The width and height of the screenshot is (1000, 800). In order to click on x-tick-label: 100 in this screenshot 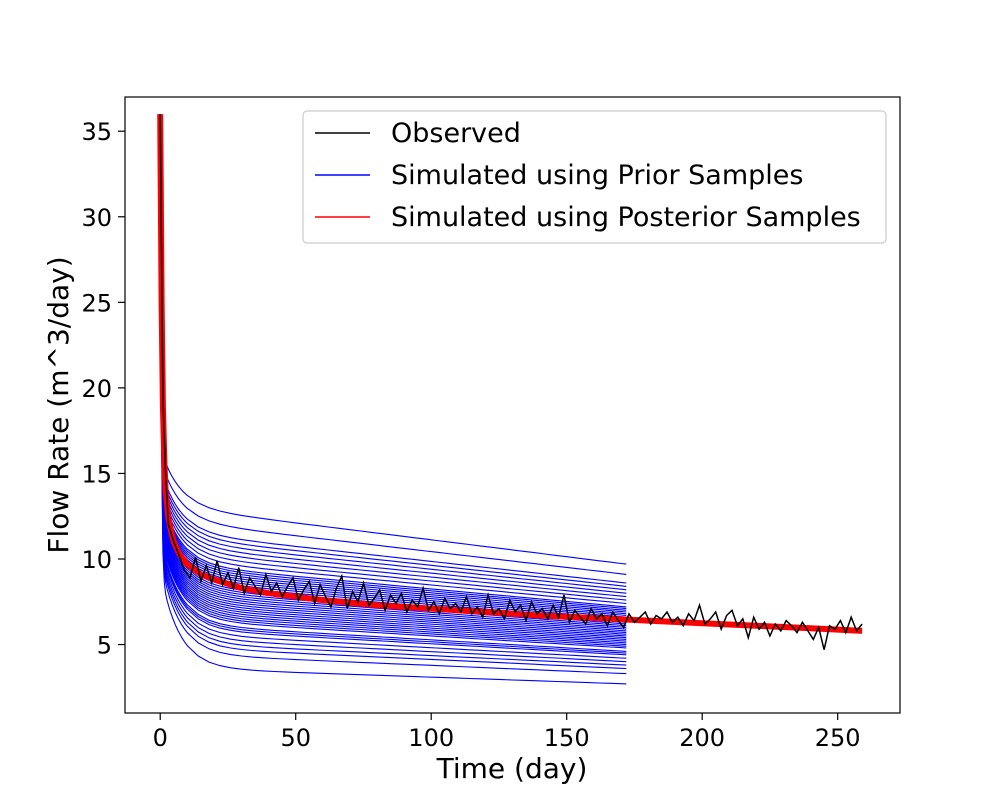, I will do `click(431, 738)`.